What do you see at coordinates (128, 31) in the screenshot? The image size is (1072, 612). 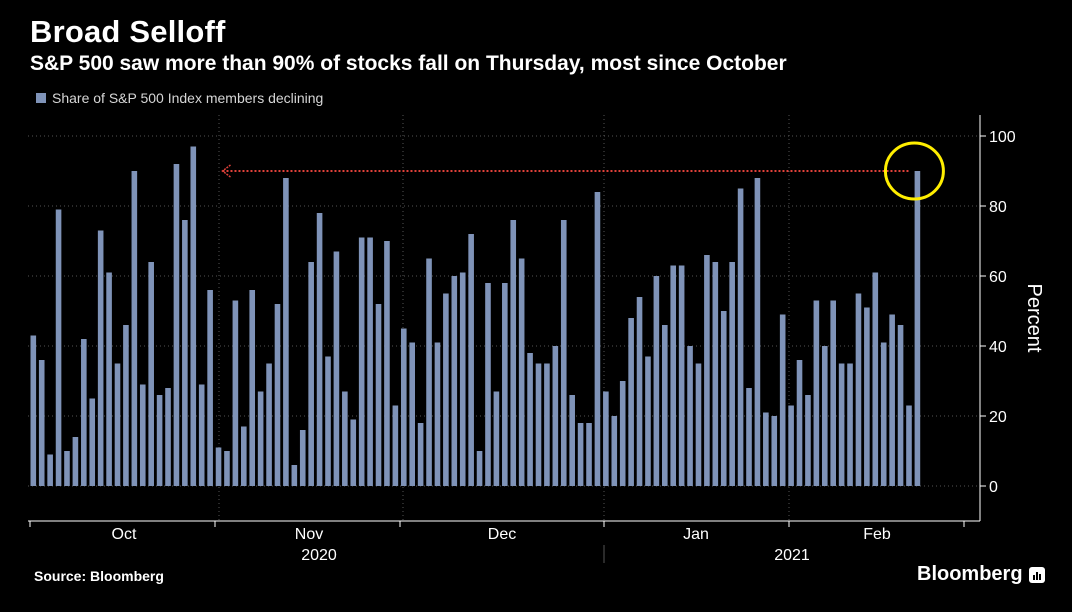 I see `chart-title: Broad Selloff` at bounding box center [128, 31].